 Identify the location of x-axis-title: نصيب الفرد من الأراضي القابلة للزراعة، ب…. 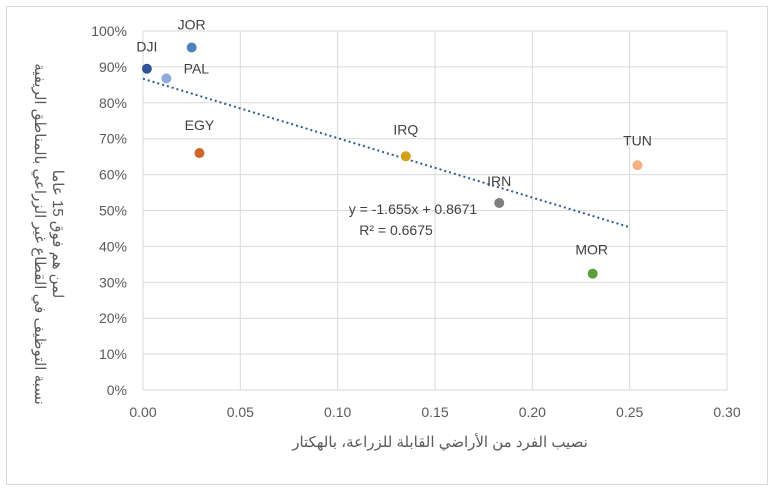
(439, 442).